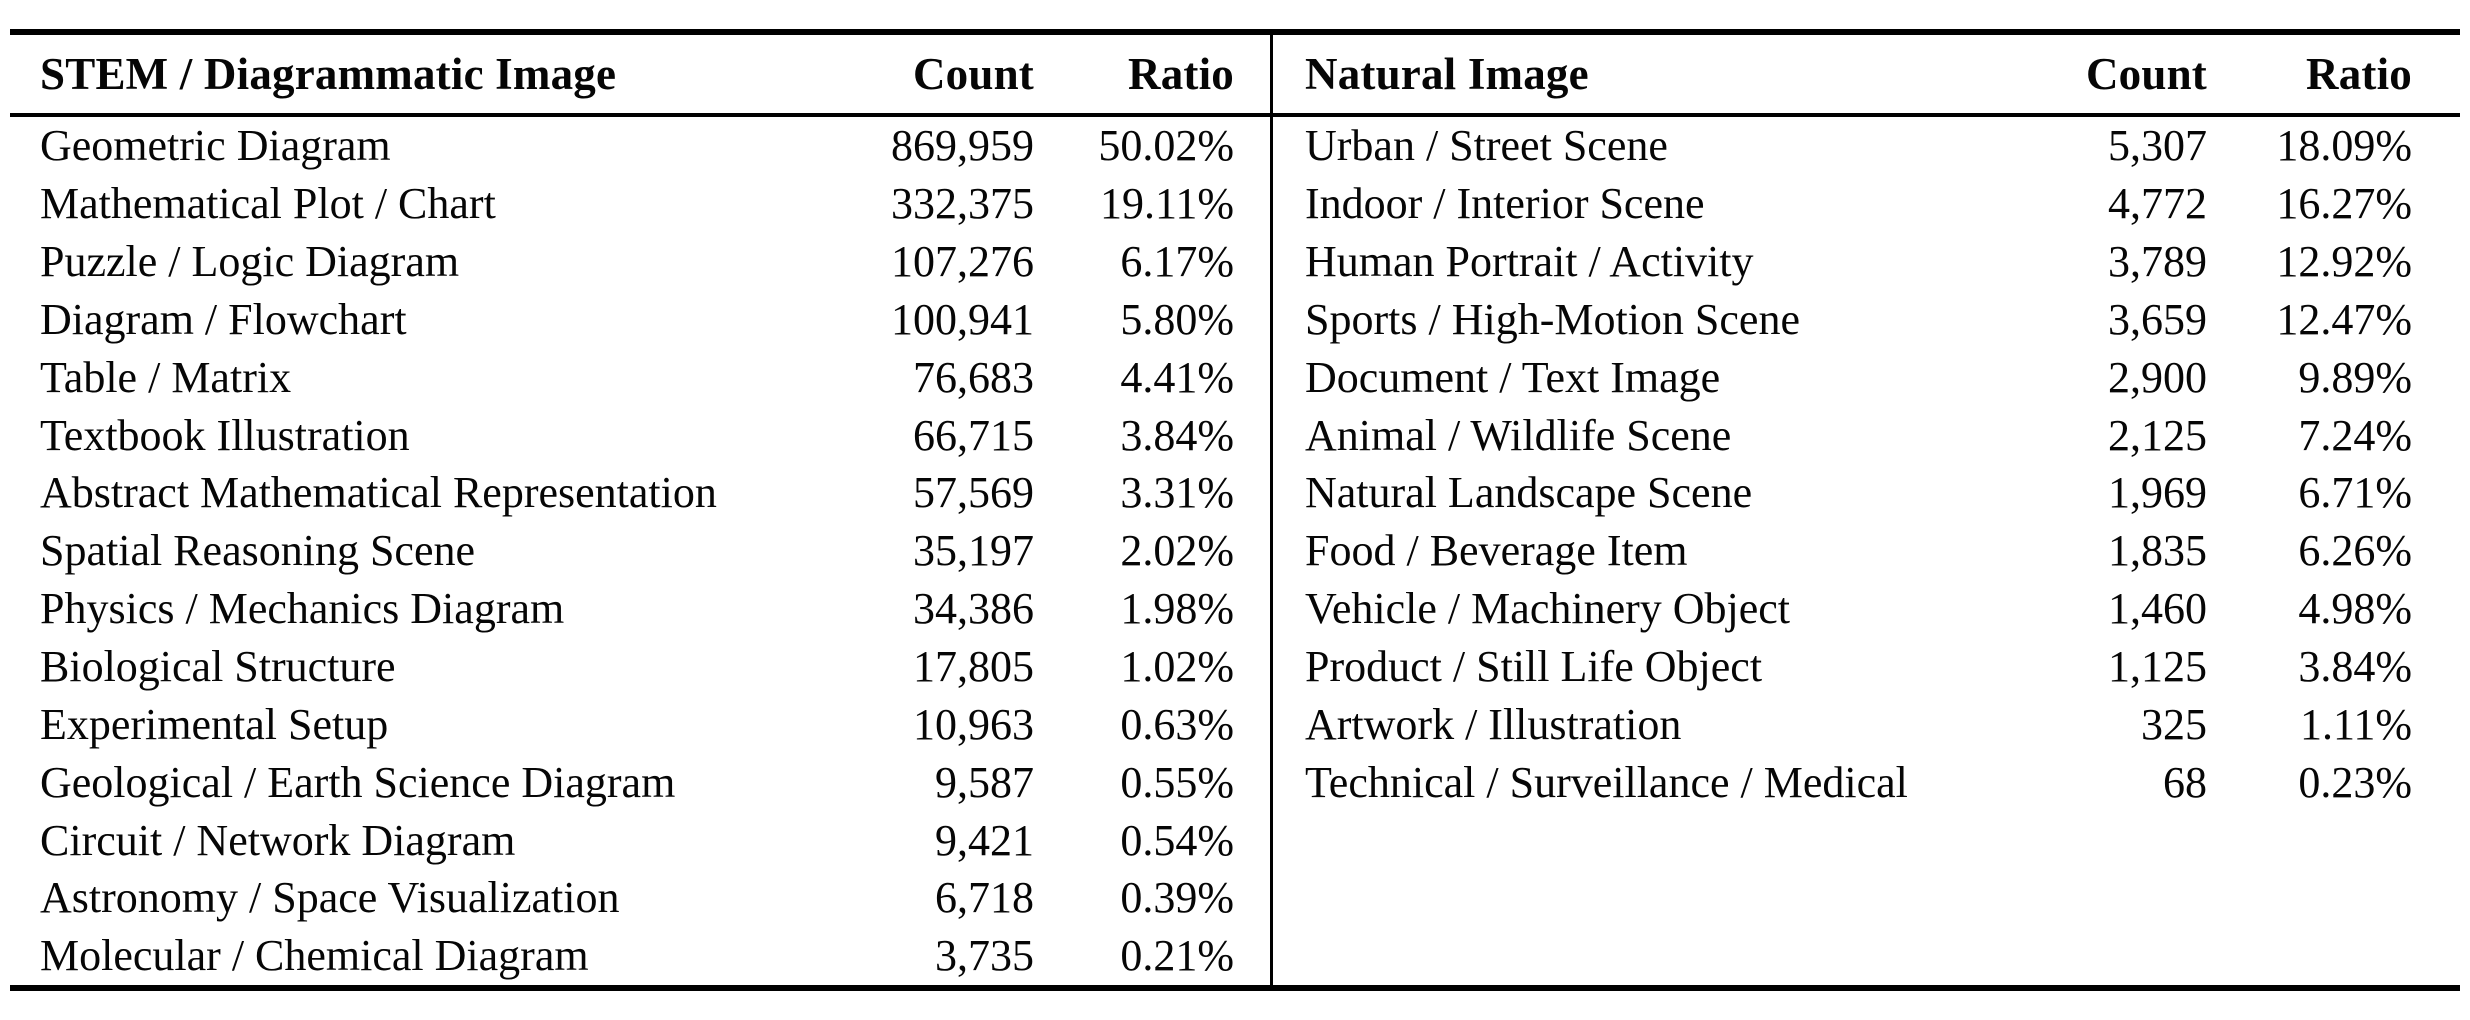 Image resolution: width=2470 pixels, height=1020 pixels. I want to click on category-cell: Puzzle / Logic Diagram, so click(250, 262).